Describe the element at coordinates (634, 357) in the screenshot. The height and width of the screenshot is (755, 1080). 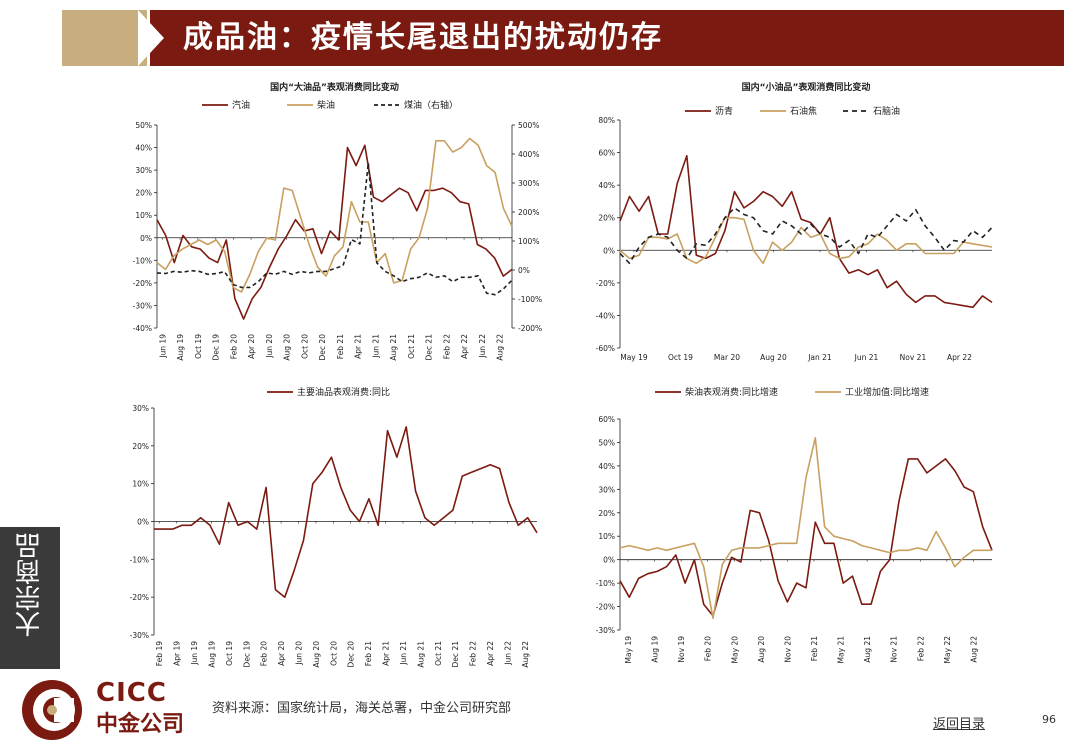
I see `x-tick-label: May 19` at that location.